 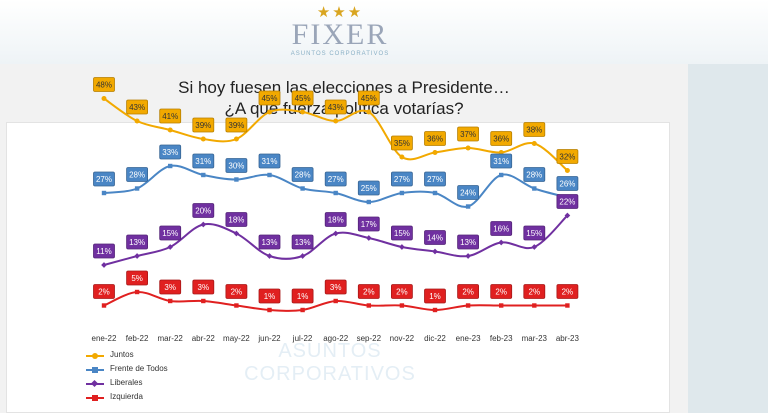 What do you see at coordinates (95, 356) in the screenshot?
I see `circle-marker-icon` at bounding box center [95, 356].